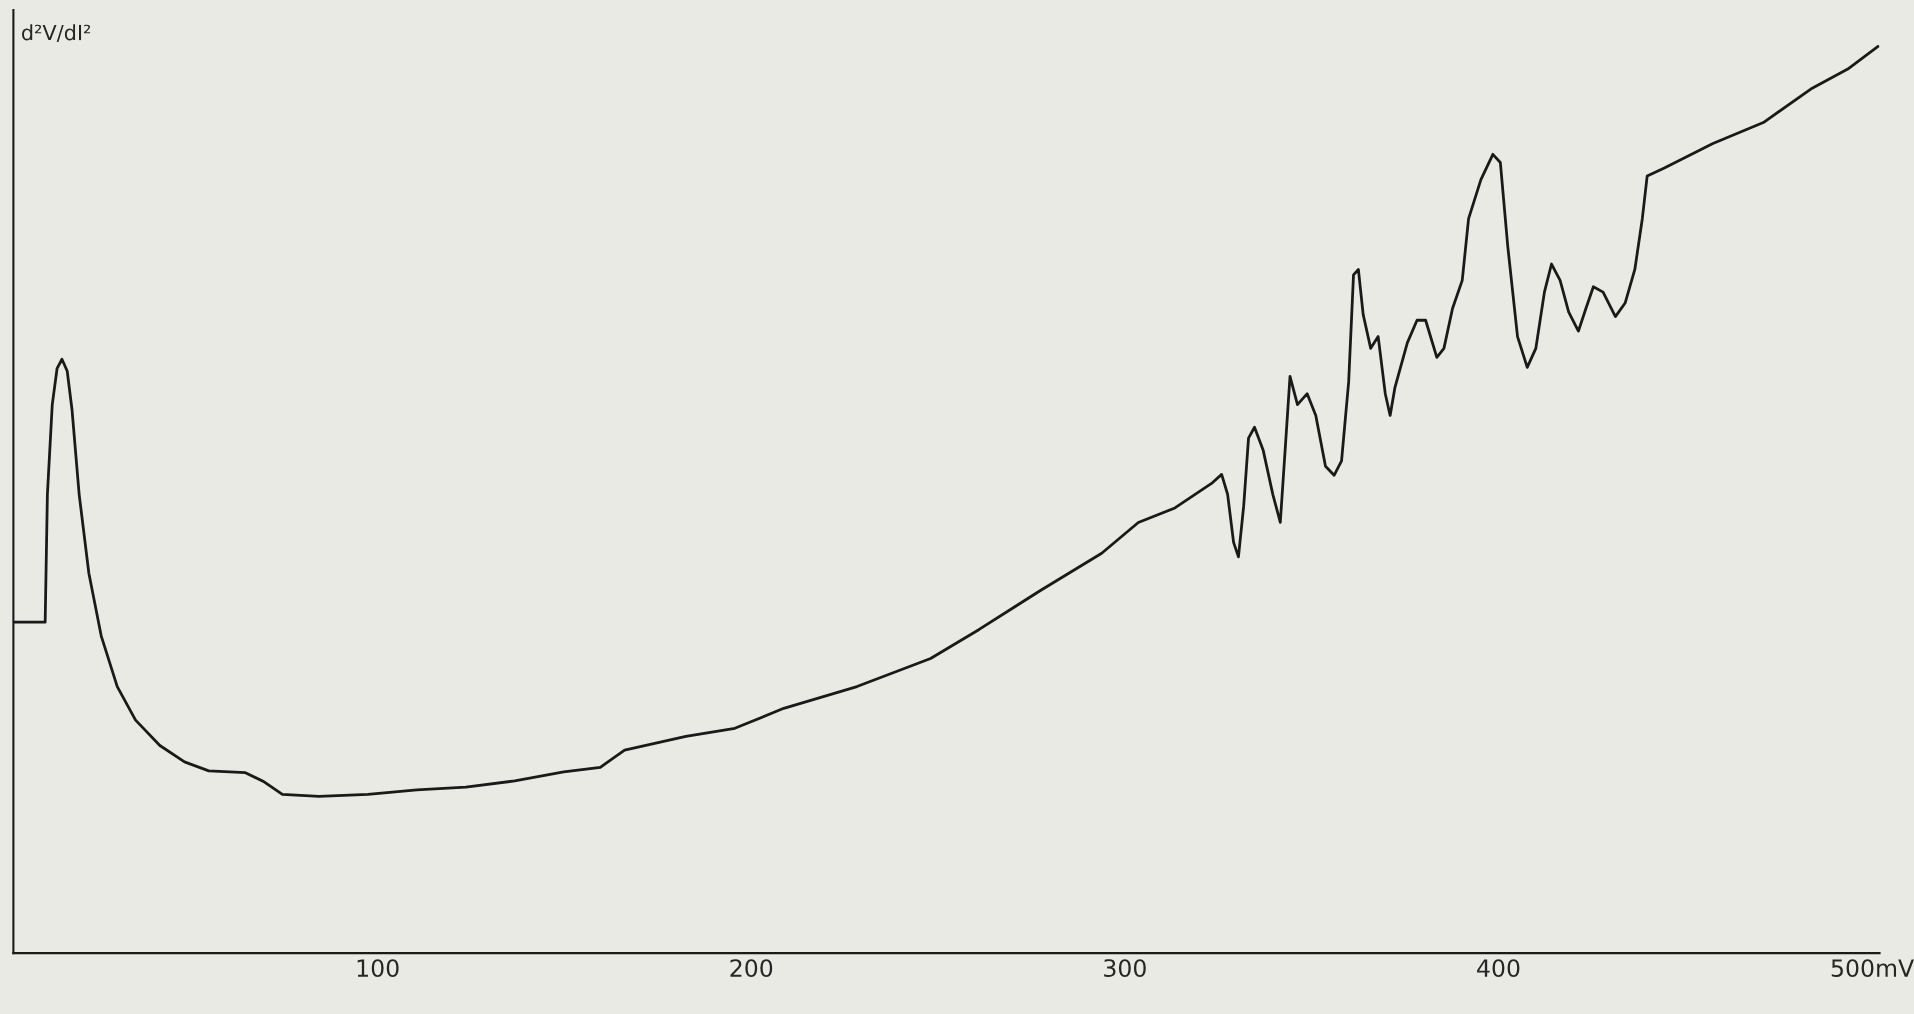 Image resolution: width=1914 pixels, height=1014 pixels. Describe the element at coordinates (56, 33) in the screenshot. I see `y-axis-title: d²V/dI²` at that location.